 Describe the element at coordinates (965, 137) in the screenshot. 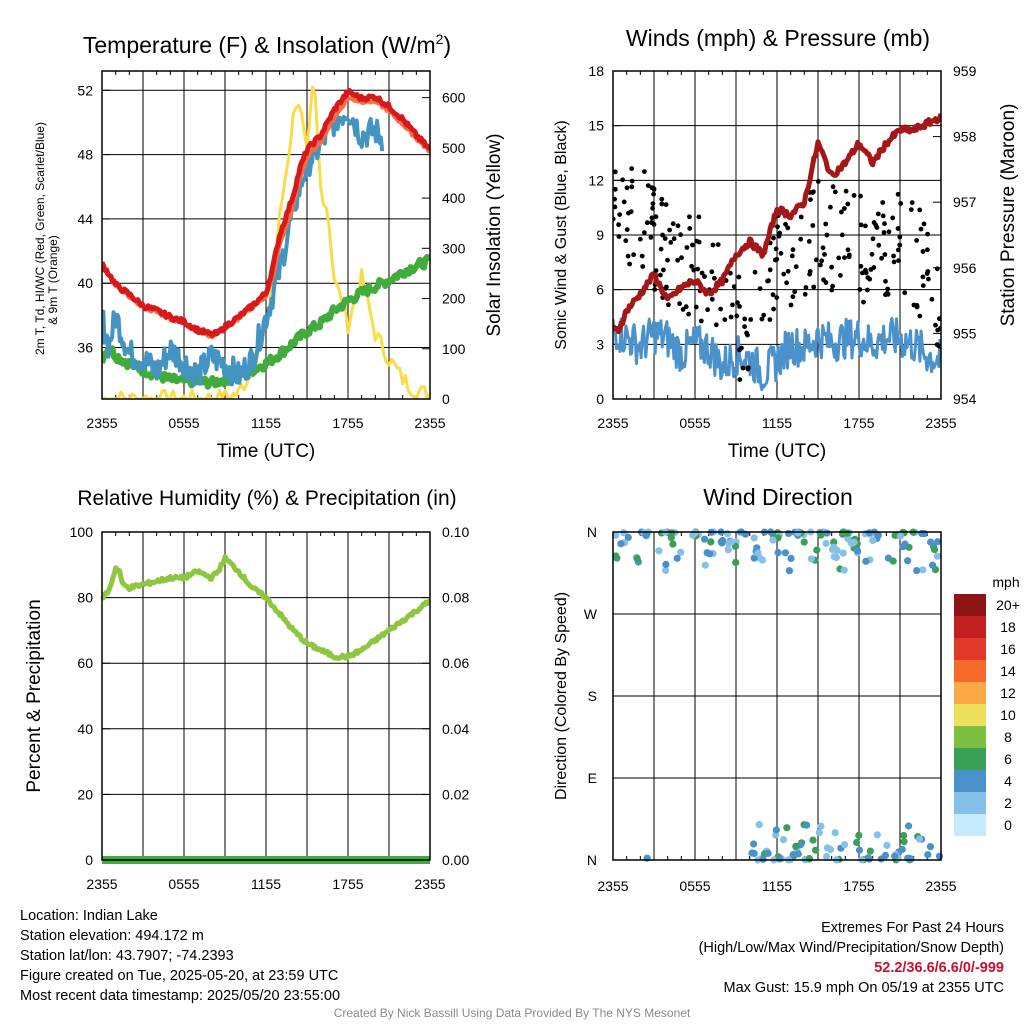

I see `wind-y2-tick-label: 958` at that location.